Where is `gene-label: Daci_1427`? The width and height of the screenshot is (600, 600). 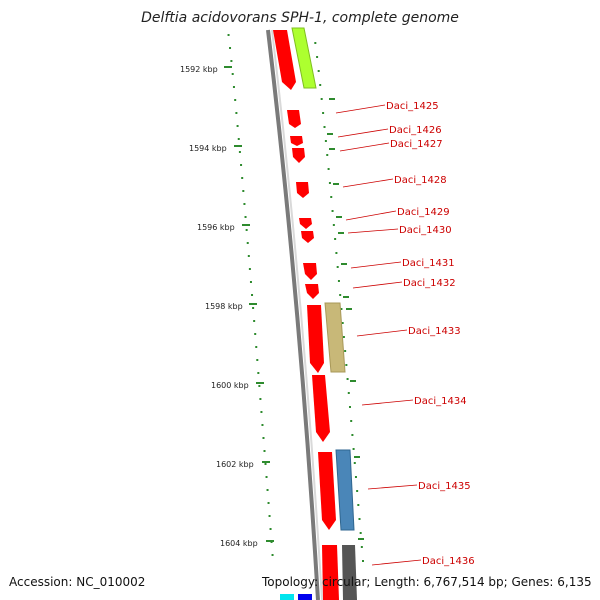 gene-label: Daci_1427 is located at coordinates (416, 144).